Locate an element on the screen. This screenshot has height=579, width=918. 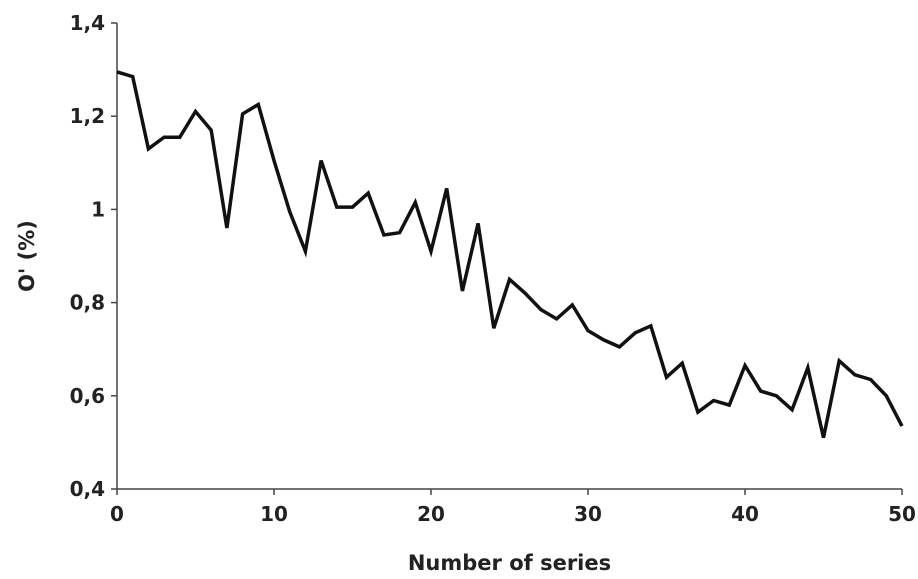
x-tick-label: 30 is located at coordinates (588, 514).